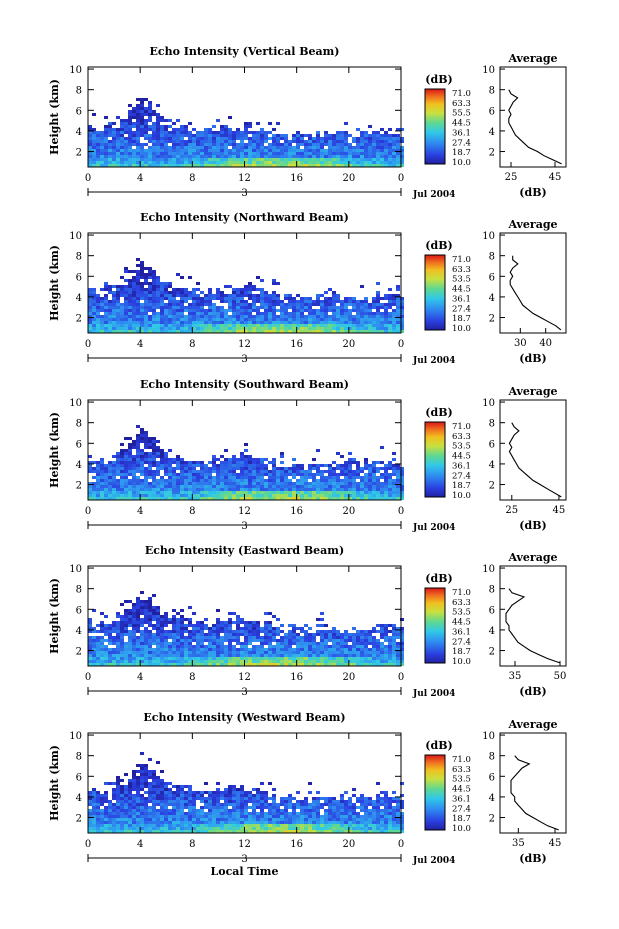 The width and height of the screenshot is (619, 929). What do you see at coordinates (461, 329) in the screenshot?
I see `colorbar-label: 10.0` at bounding box center [461, 329].